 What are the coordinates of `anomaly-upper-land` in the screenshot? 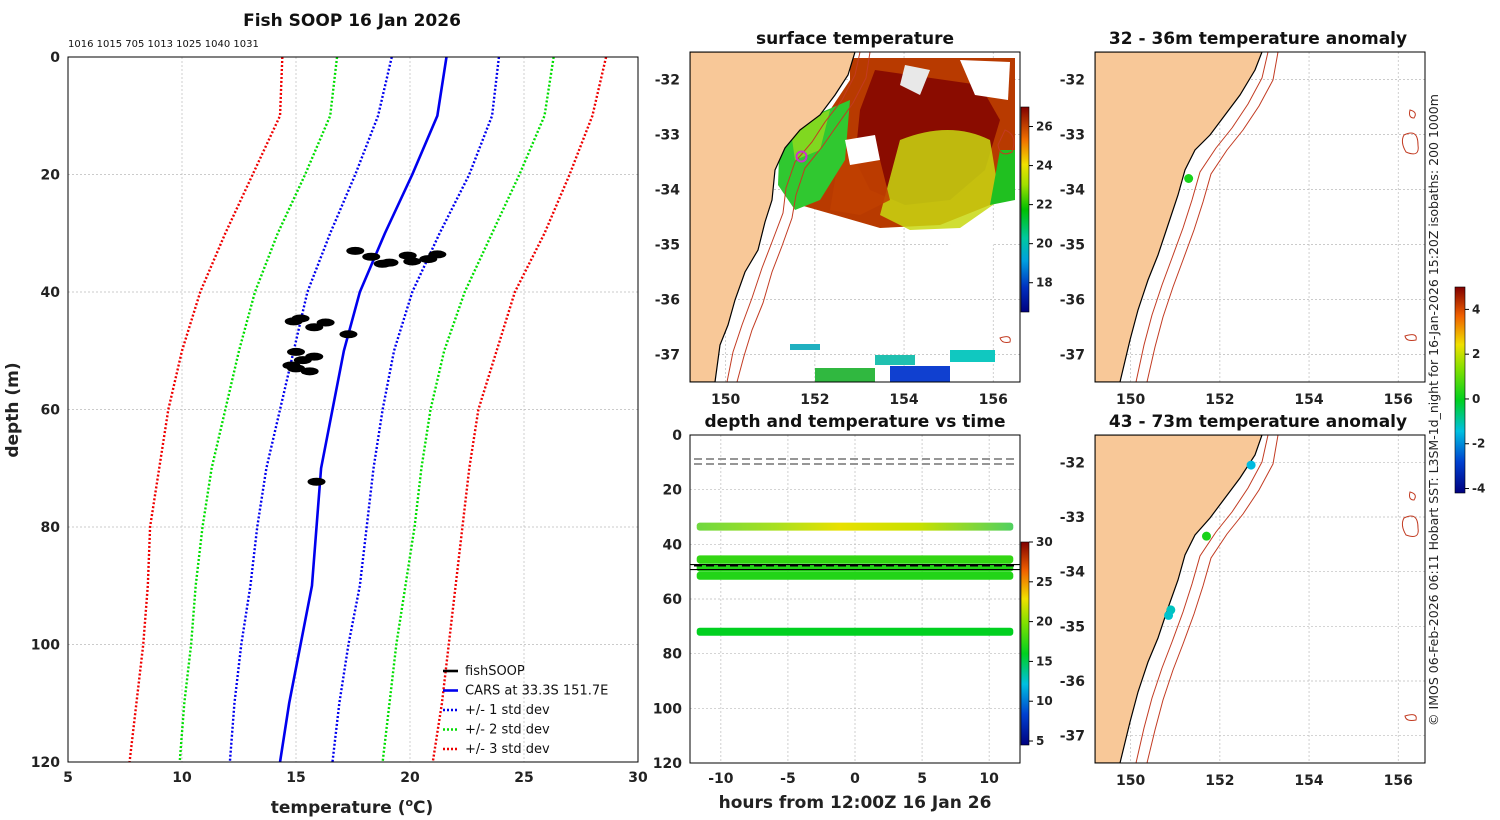 It's located at (1179, 217).